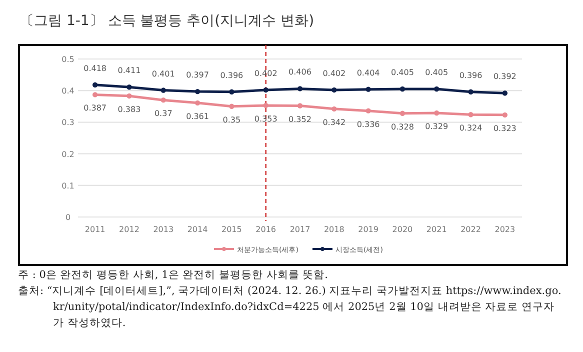  What do you see at coordinates (368, 124) in the screenshot?
I see `data-label: 0.336` at bounding box center [368, 124].